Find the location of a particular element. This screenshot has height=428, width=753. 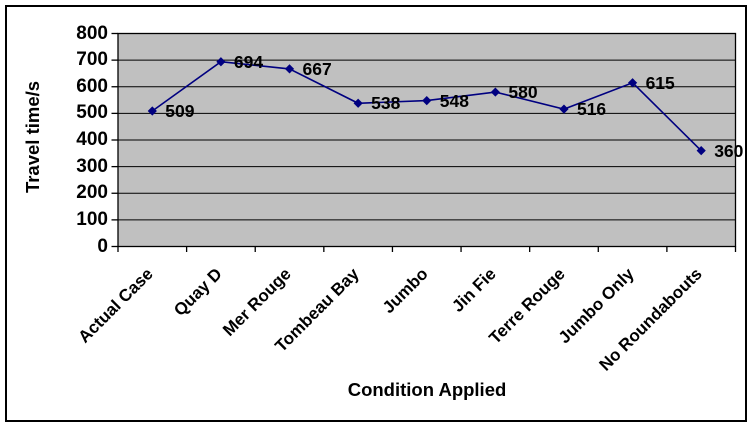

data-point-label: 516 is located at coordinates (591, 109).